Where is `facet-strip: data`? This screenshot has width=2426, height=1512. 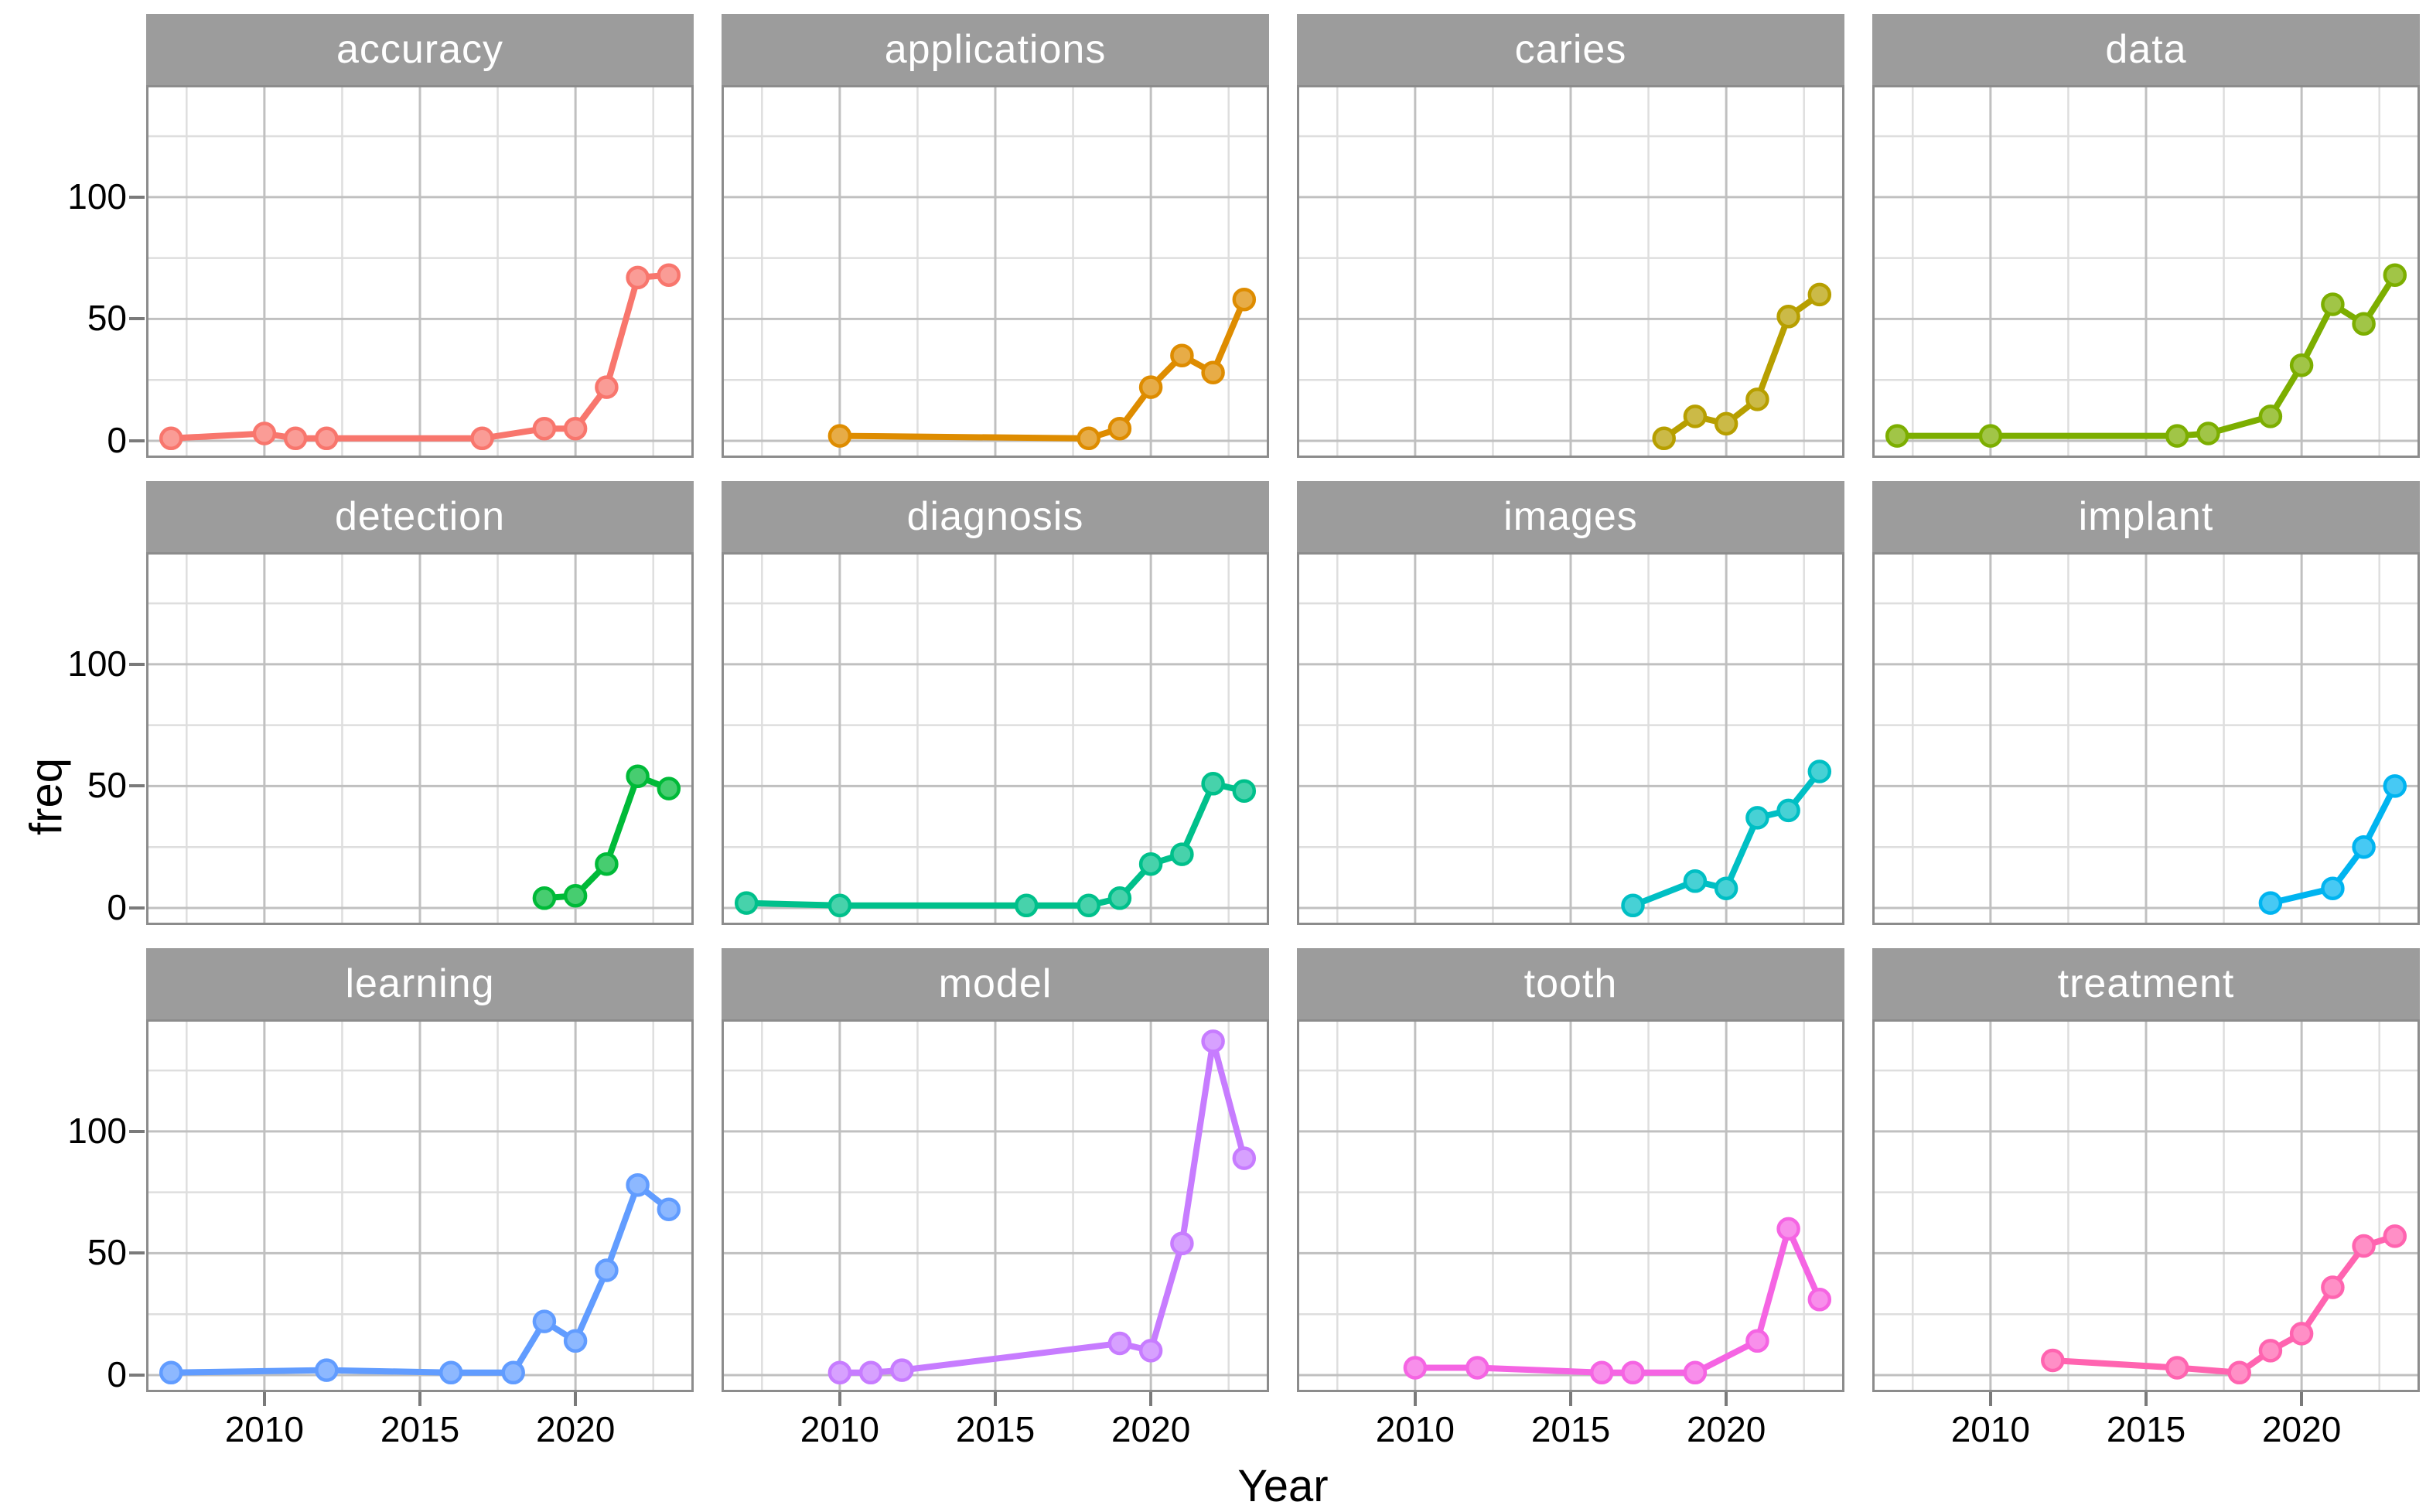
facet-strip: data is located at coordinates (2146, 49).